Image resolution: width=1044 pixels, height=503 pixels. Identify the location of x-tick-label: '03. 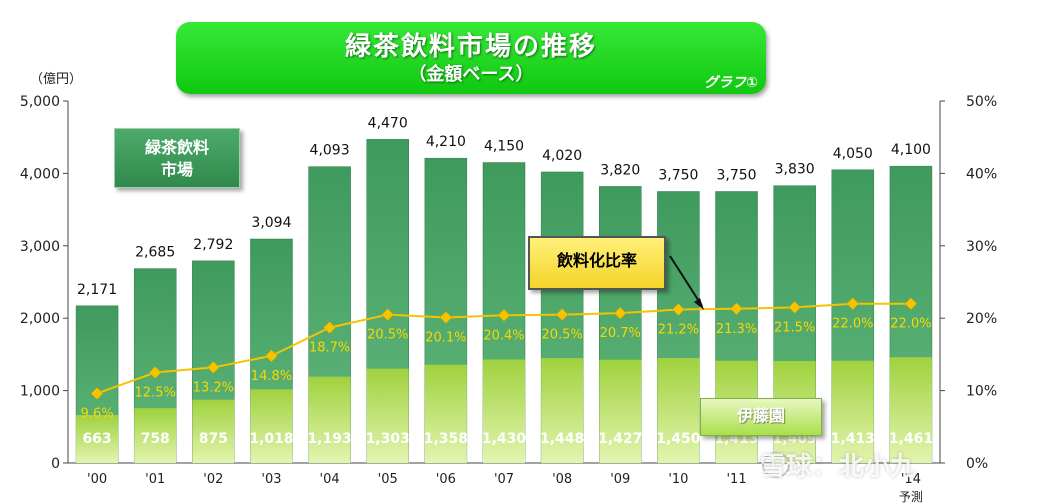
(271, 479).